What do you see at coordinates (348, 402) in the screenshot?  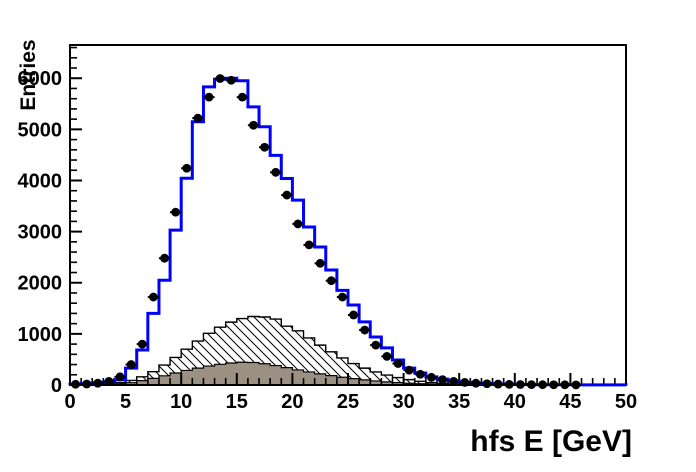 I see `x-tick-label: 25` at bounding box center [348, 402].